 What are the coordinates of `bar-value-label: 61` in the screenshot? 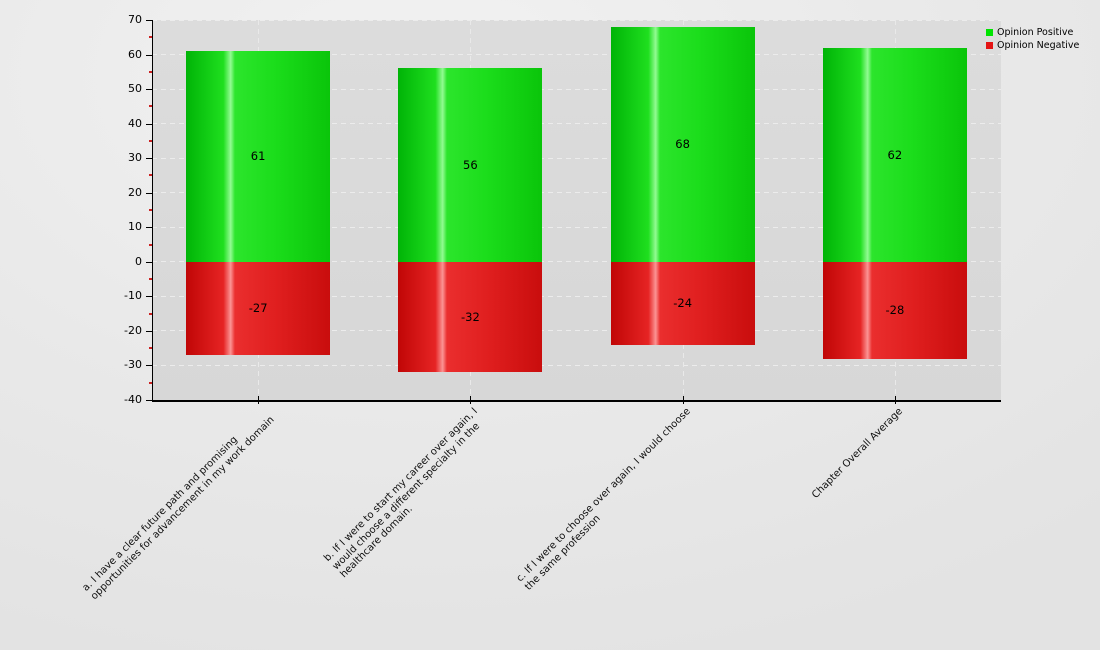 It's located at (258, 156).